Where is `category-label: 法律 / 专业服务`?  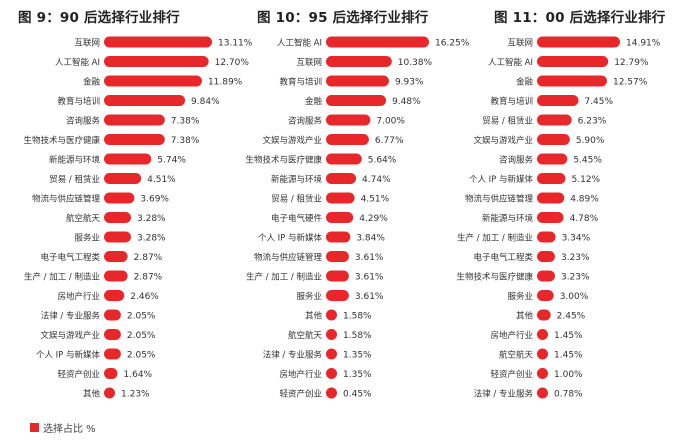
category-label: 法律 / 专业服务 is located at coordinates (293, 355).